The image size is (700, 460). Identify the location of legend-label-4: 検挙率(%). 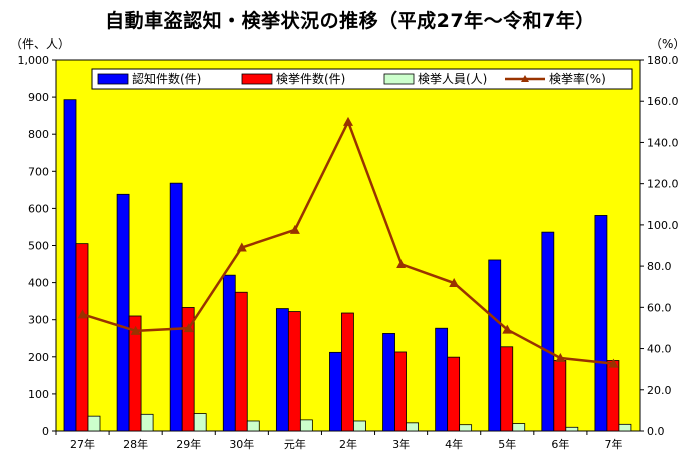
(577, 78).